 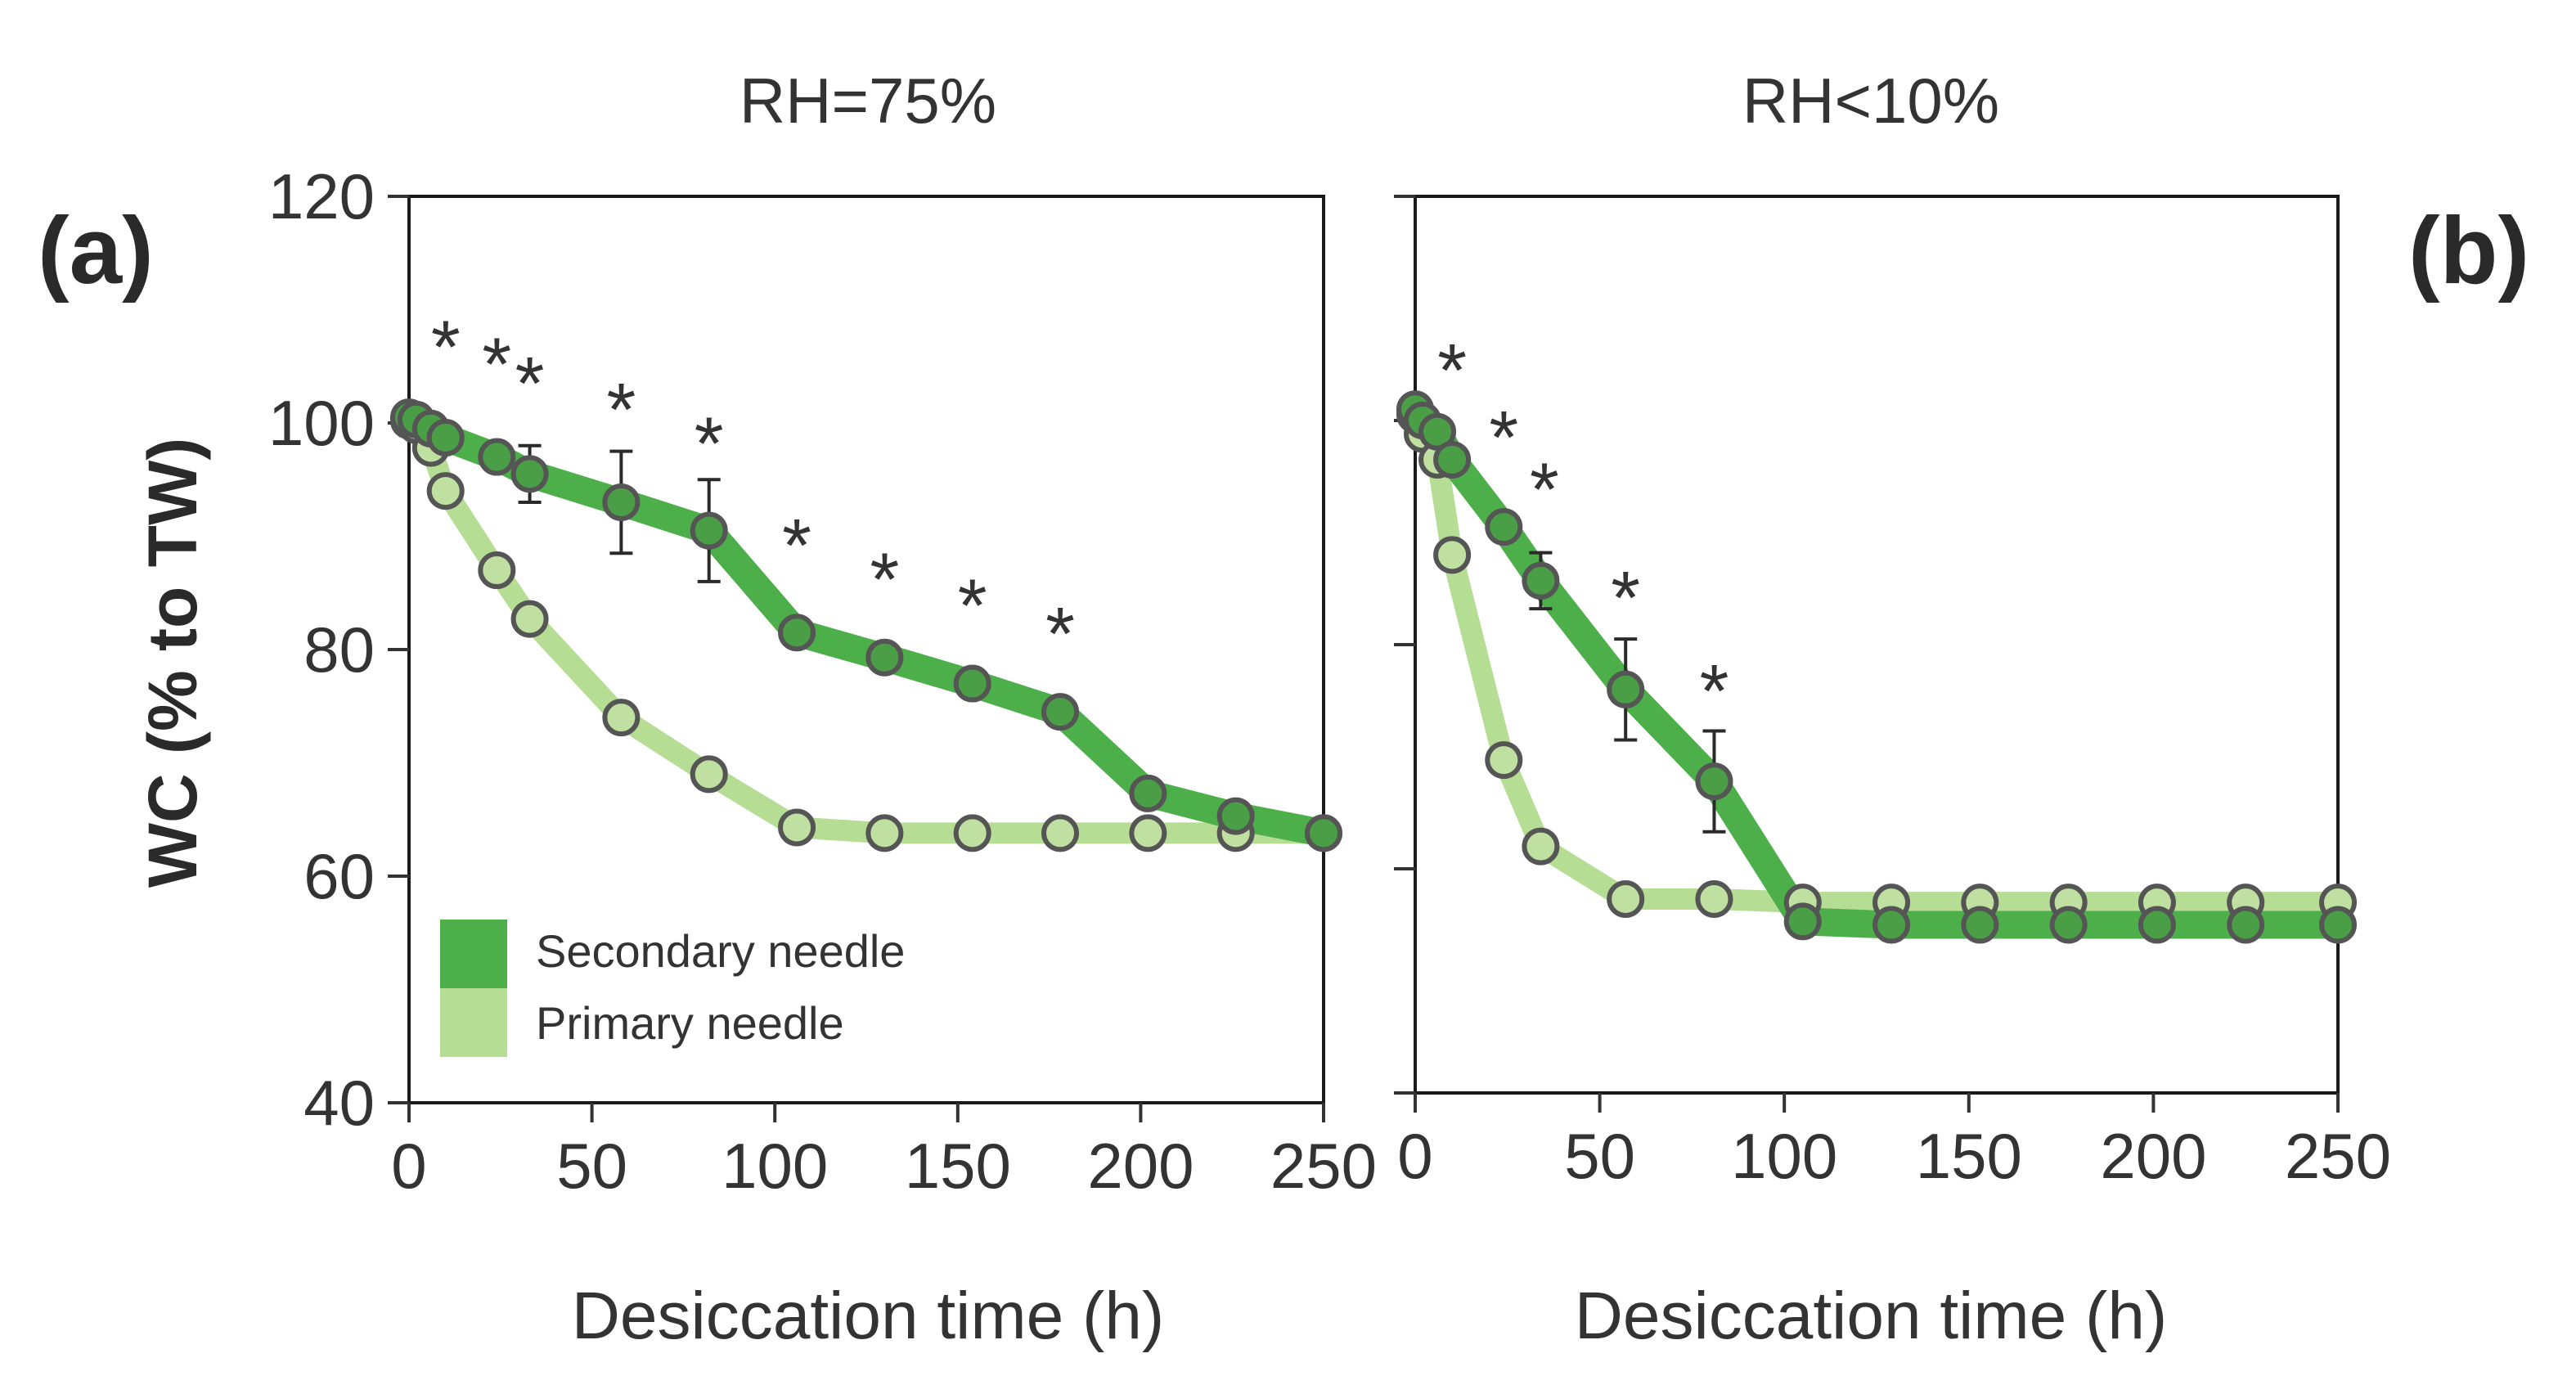 What do you see at coordinates (474, 954) in the screenshot?
I see `legend-swatch-secondary` at bounding box center [474, 954].